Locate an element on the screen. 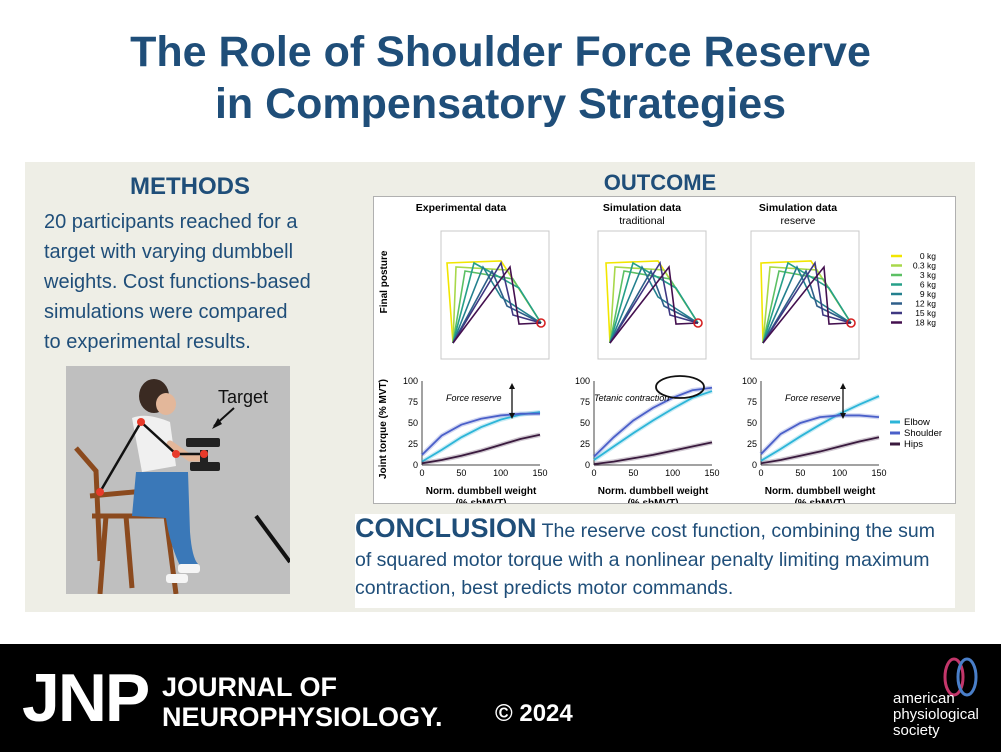 The width and height of the screenshot is (1001, 752). posture-ylabel: Final posture is located at coordinates (384, 281).